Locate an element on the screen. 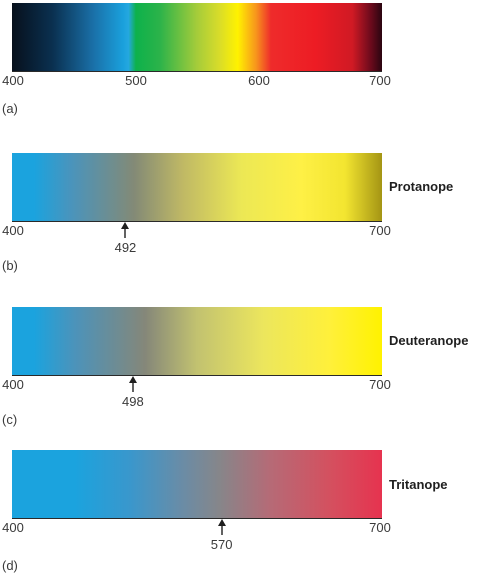 Image resolution: width=491 pixels, height=582 pixels. vision-type-title: Protanope is located at coordinates (421, 186).